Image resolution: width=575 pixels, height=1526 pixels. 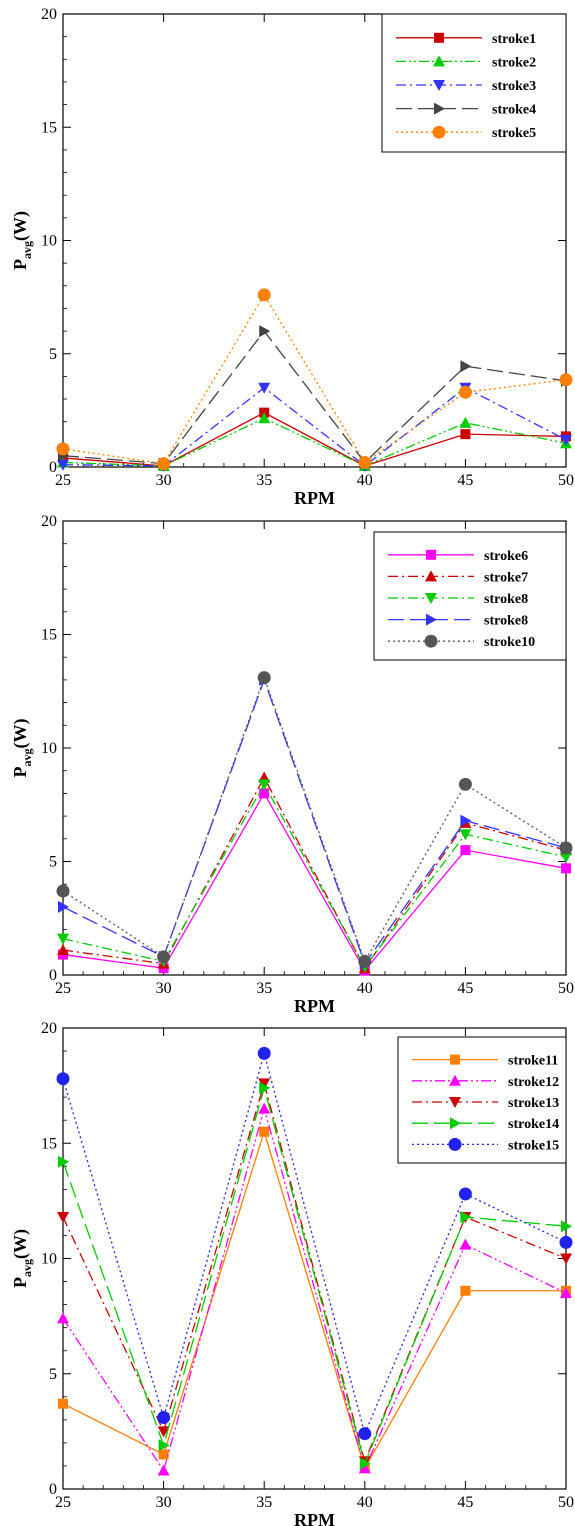 What do you see at coordinates (22, 748) in the screenshot?
I see `y-axis-title: Pavg(W)` at bounding box center [22, 748].